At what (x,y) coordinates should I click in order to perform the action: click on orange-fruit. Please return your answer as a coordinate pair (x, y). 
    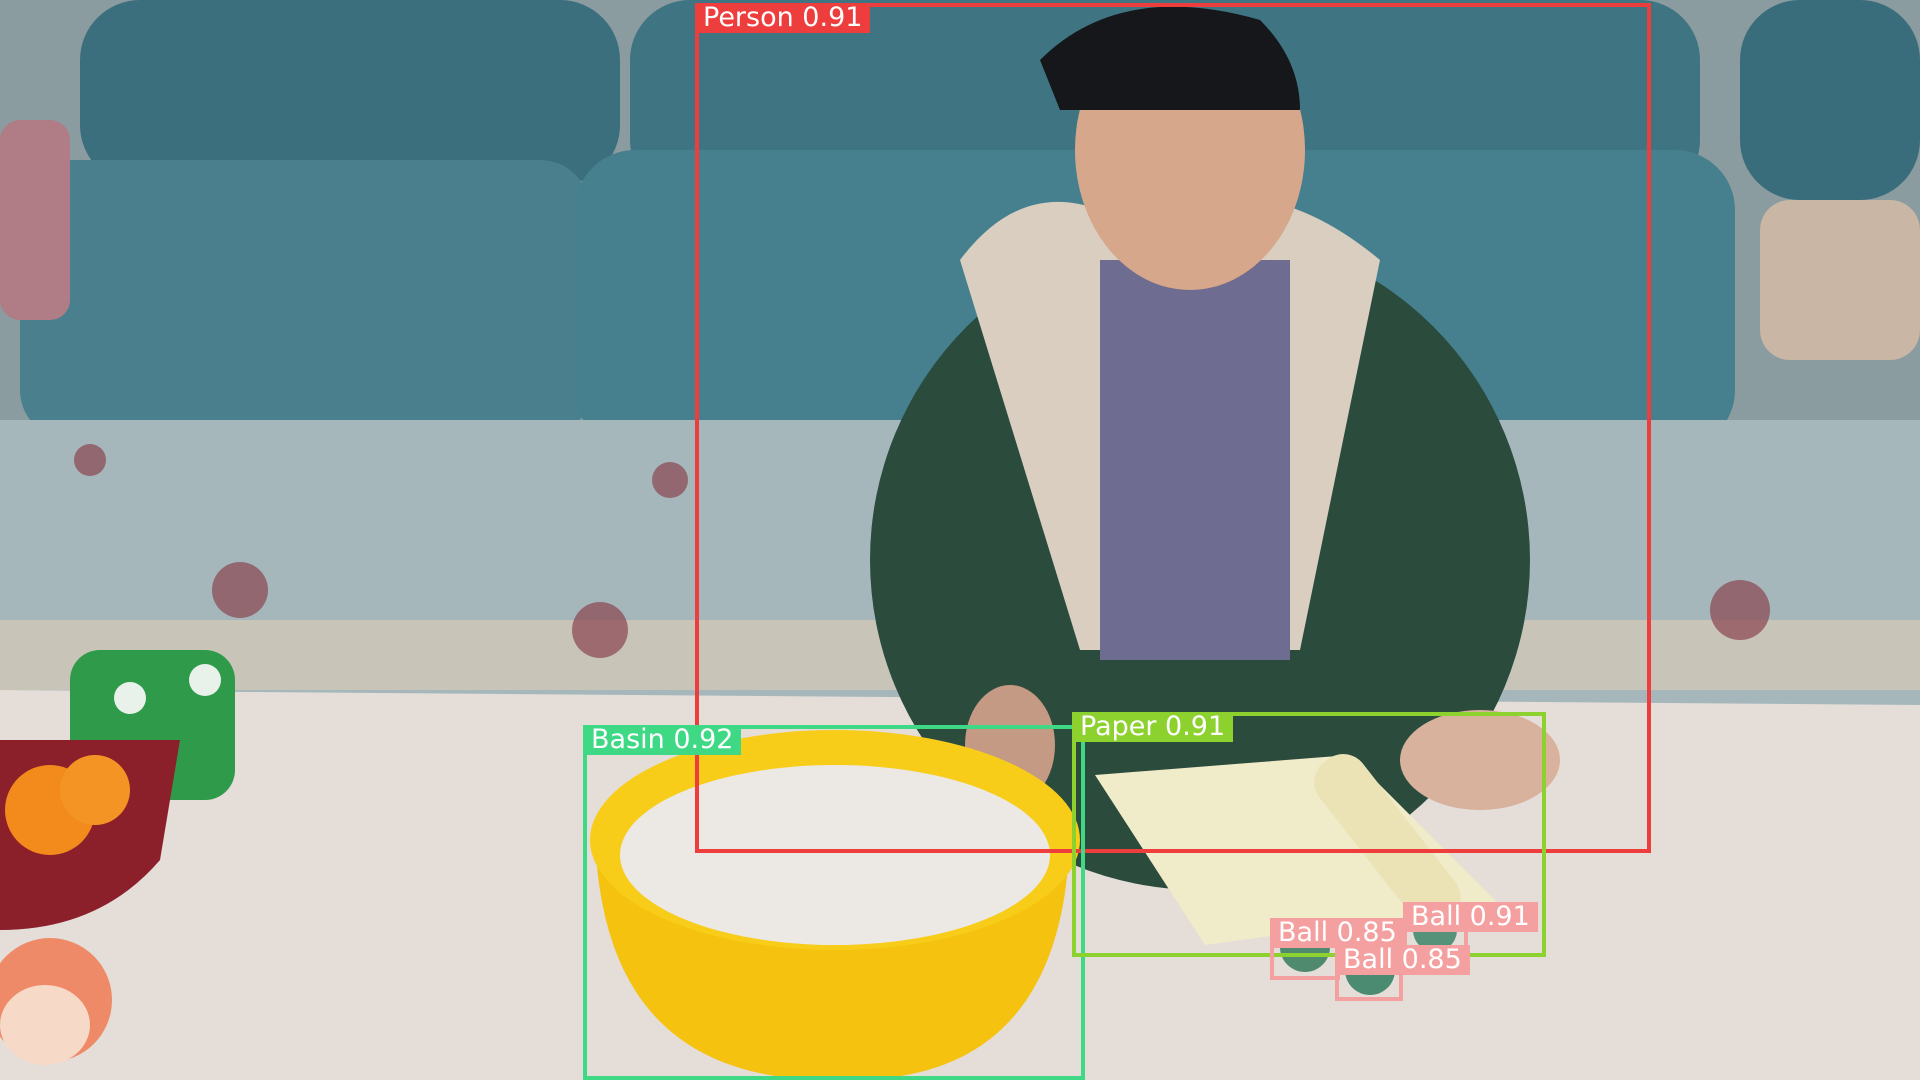
    Looking at the image, I should click on (95, 790).